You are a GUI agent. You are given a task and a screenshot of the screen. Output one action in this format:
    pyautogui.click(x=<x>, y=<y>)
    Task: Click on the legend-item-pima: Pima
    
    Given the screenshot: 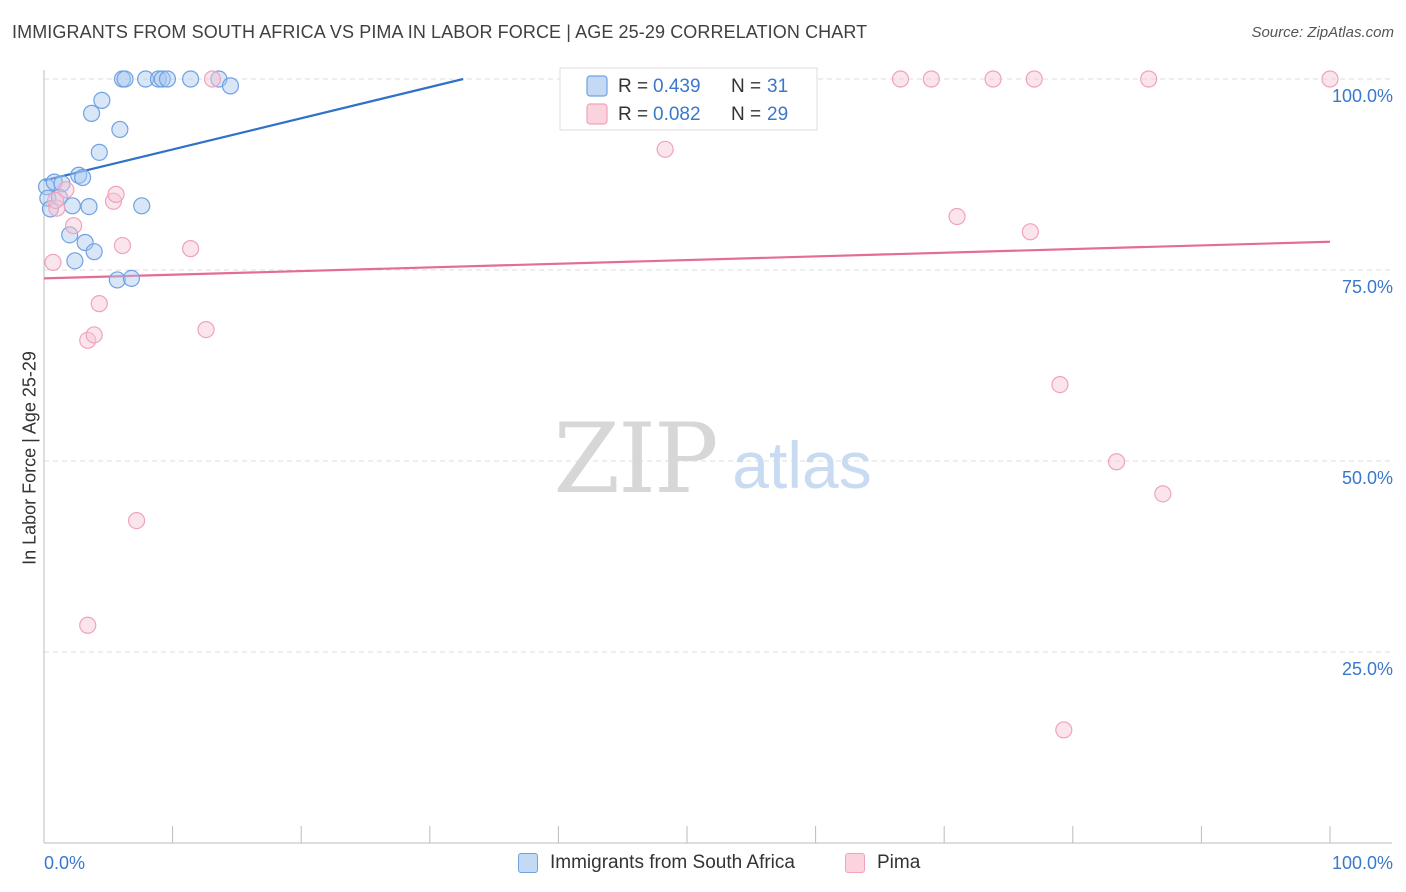 What is the action you would take?
    pyautogui.click(x=882, y=863)
    